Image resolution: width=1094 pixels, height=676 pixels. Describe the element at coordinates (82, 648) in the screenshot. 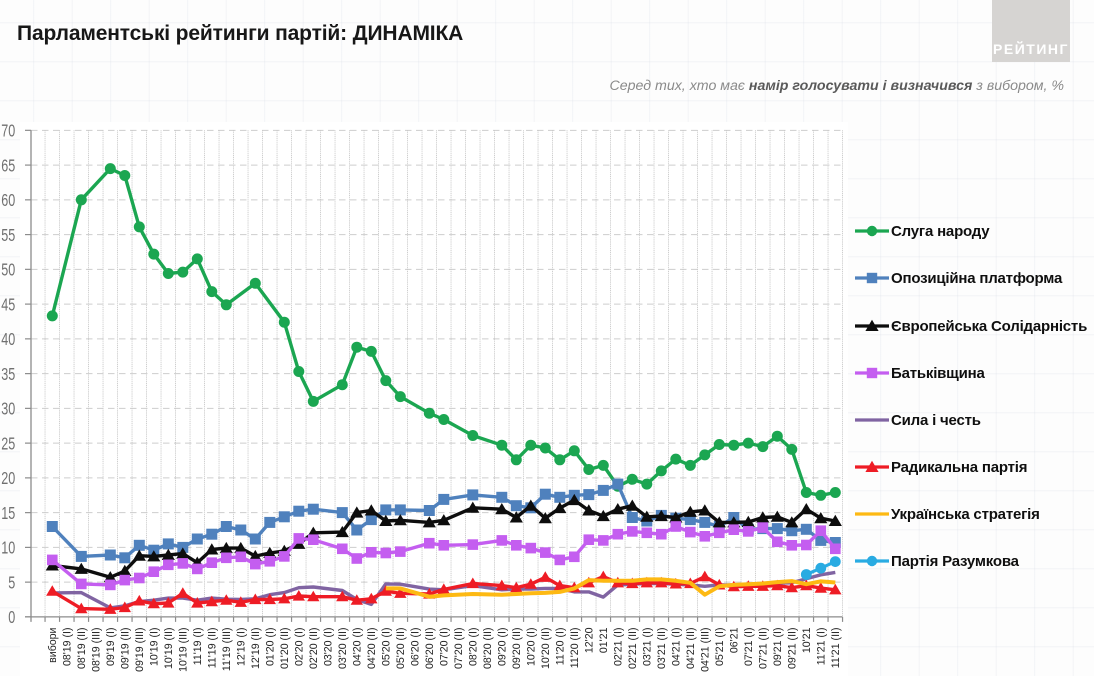

I see `svg-text: 08'19 (II)` at that location.